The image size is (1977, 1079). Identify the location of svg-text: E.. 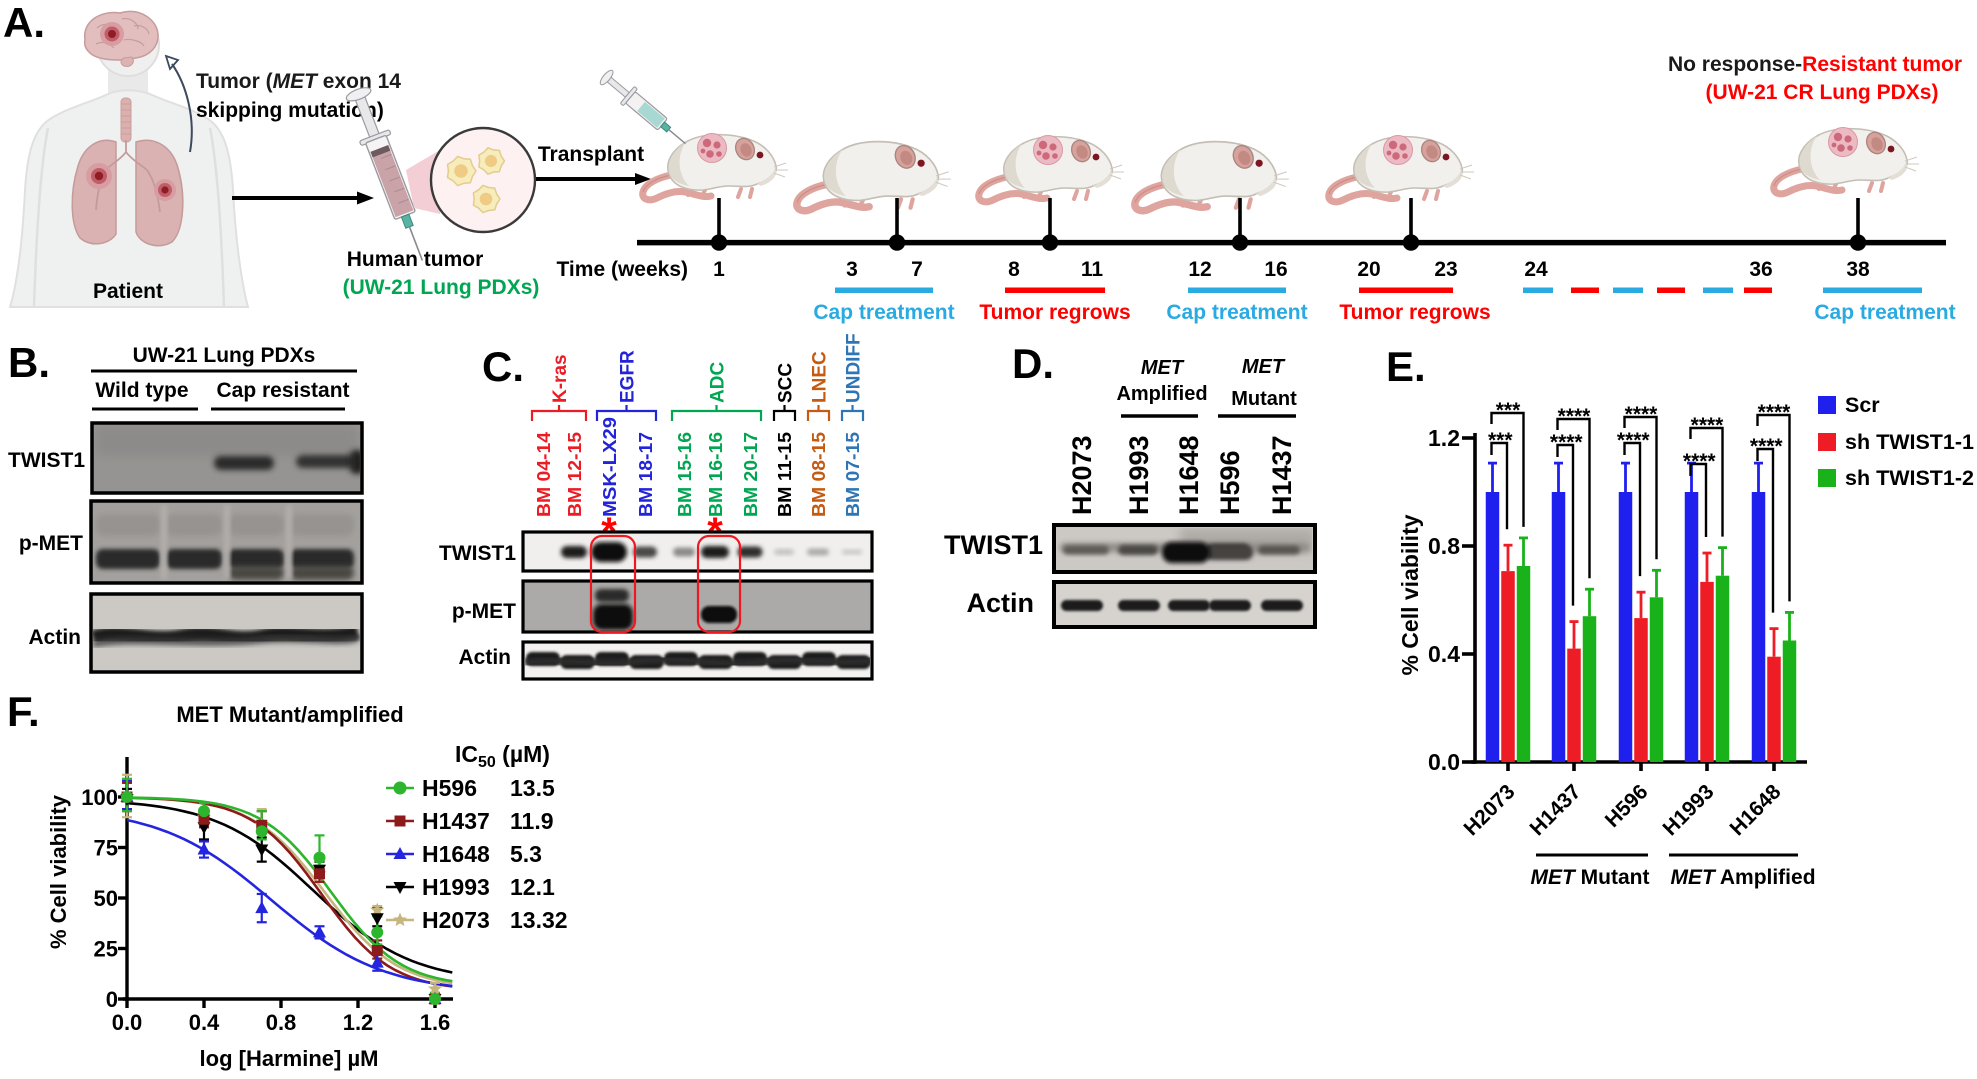
(1406, 366).